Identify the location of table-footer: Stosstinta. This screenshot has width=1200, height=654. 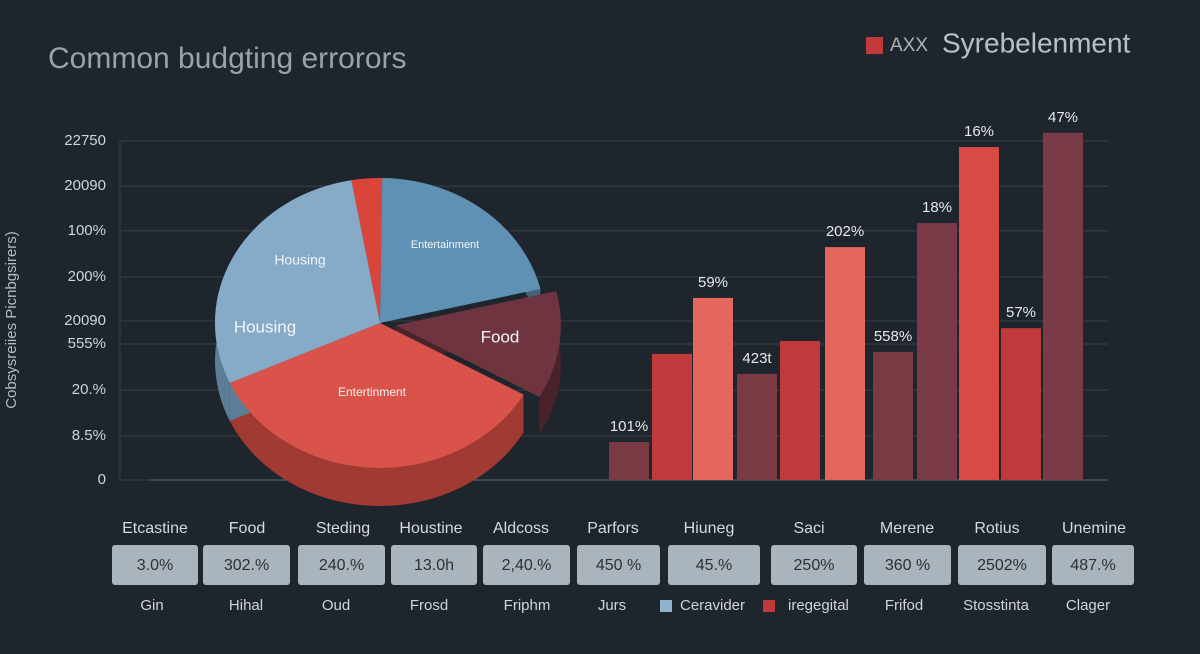
(996, 605).